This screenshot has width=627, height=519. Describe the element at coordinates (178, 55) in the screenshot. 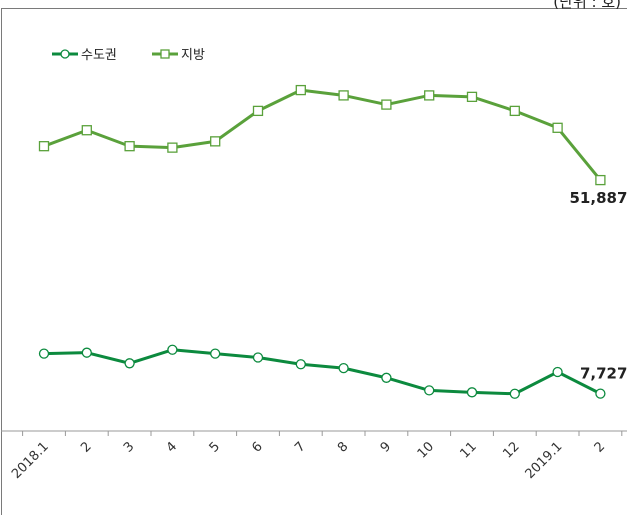

I see `legend-item-2: 지방` at that location.